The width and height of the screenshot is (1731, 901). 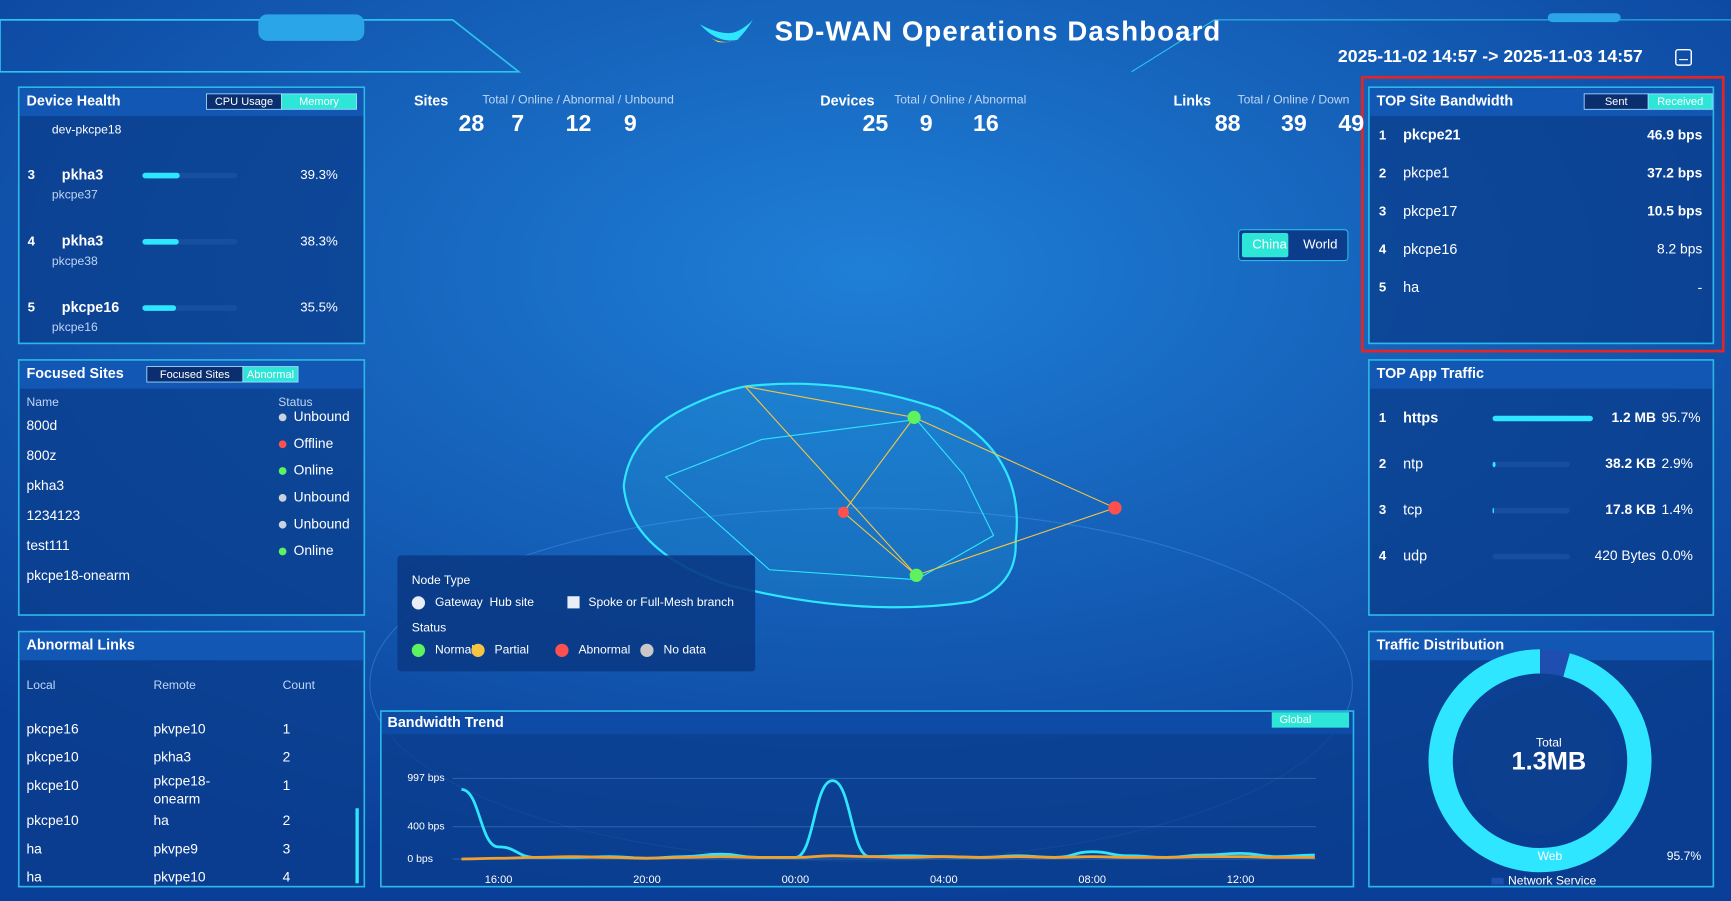 What do you see at coordinates (429, 627) in the screenshot?
I see `legend-title: Status` at bounding box center [429, 627].